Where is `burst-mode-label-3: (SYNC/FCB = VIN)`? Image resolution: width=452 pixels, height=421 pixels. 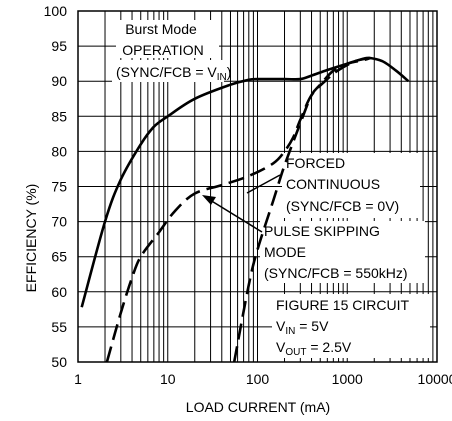
burst-mode-label-3: (SYNC/FCB = VIN) is located at coordinates (173, 73).